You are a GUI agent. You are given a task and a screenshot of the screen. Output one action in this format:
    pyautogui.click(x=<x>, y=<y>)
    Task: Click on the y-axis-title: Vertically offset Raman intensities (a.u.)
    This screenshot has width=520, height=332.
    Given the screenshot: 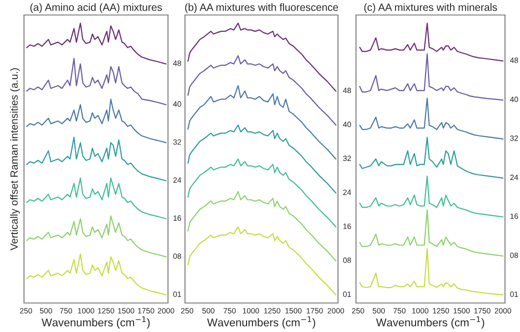 What is the action you would take?
    pyautogui.click(x=15, y=159)
    